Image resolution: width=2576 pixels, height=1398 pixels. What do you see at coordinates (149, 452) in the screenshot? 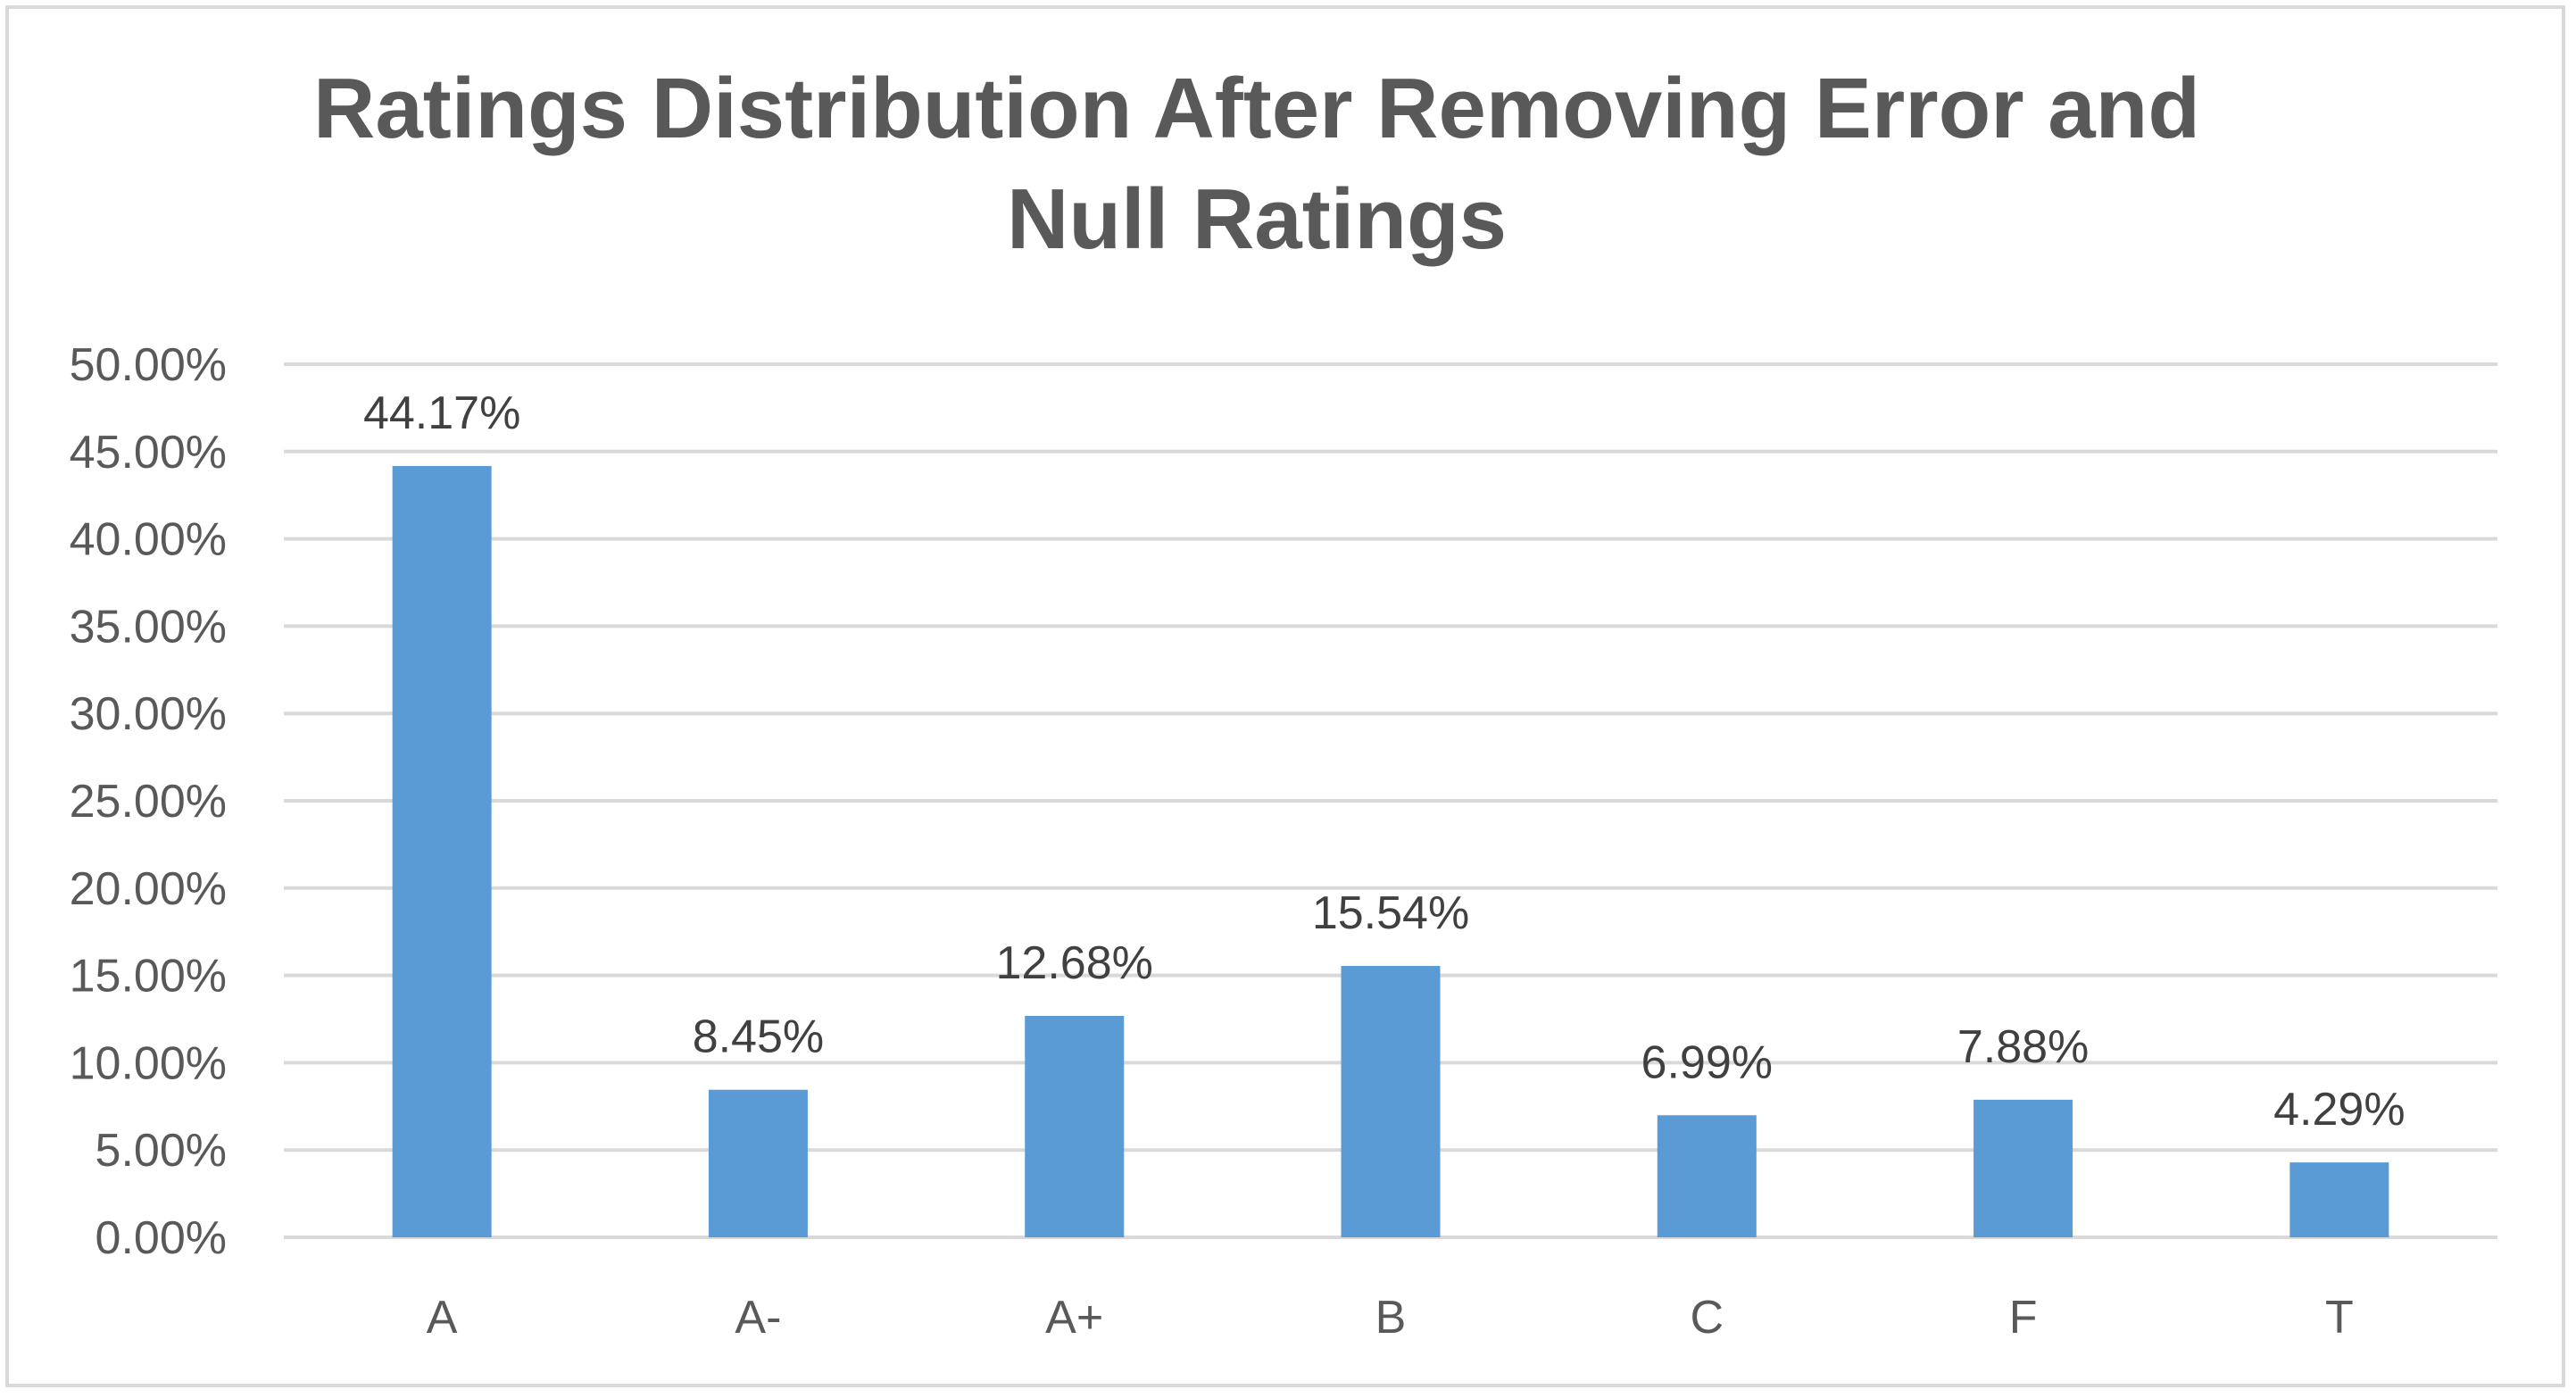
I see `y-tick-label: 45.00%` at bounding box center [149, 452].